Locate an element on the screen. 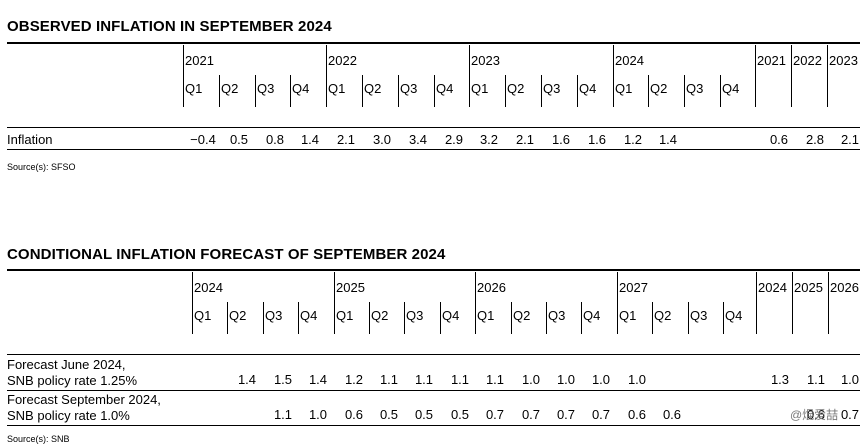 This screenshot has height=444, width=865. quarter-value: 2.9 is located at coordinates (454, 139).